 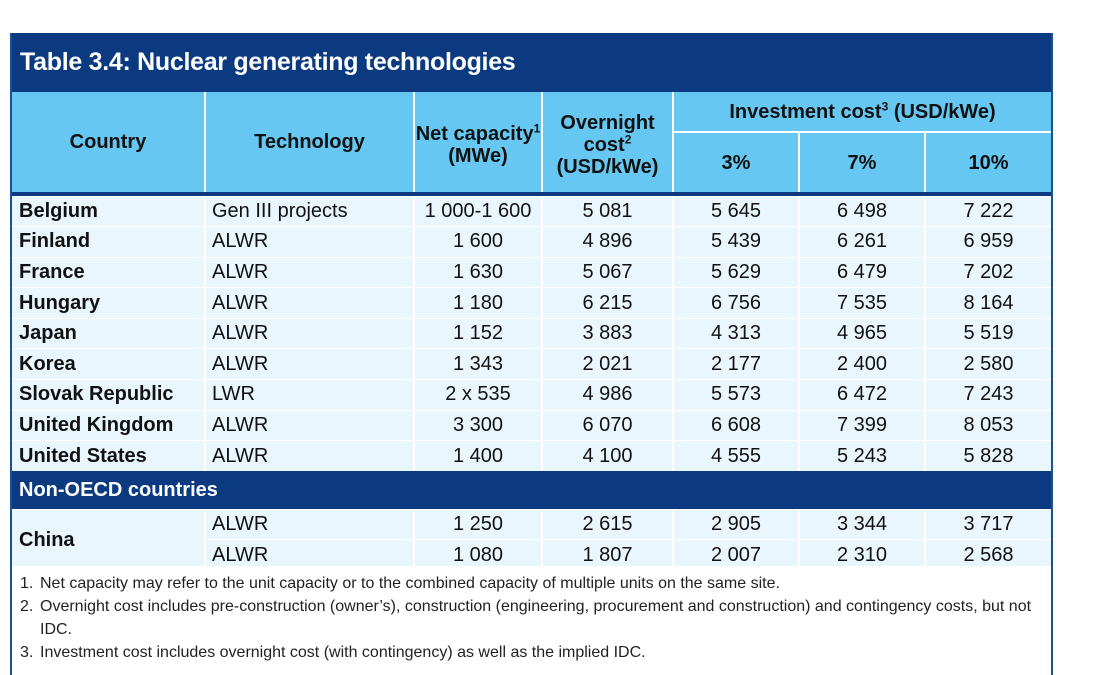 I want to click on capacity-cell: 1 600, so click(x=478, y=242).